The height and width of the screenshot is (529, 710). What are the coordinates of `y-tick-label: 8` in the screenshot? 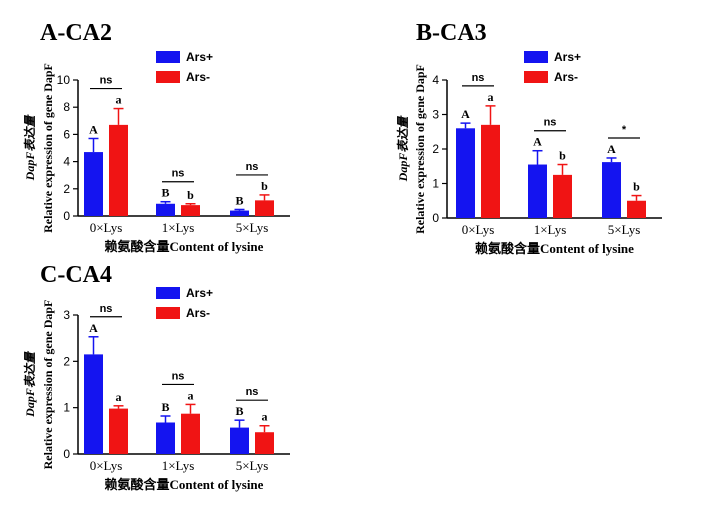 It's located at (66, 107).